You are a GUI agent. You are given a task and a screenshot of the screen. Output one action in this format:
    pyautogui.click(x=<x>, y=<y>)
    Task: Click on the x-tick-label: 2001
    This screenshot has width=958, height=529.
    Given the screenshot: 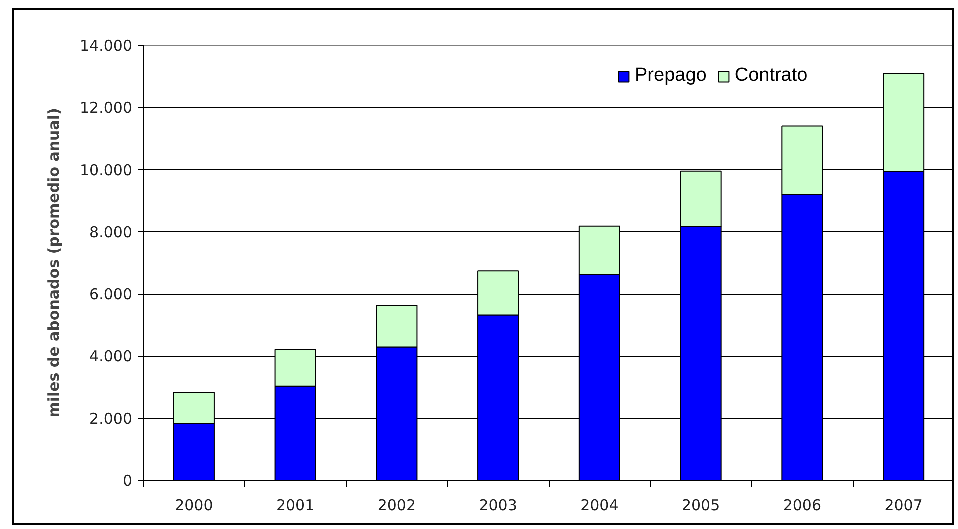 What is the action you would take?
    pyautogui.click(x=295, y=505)
    